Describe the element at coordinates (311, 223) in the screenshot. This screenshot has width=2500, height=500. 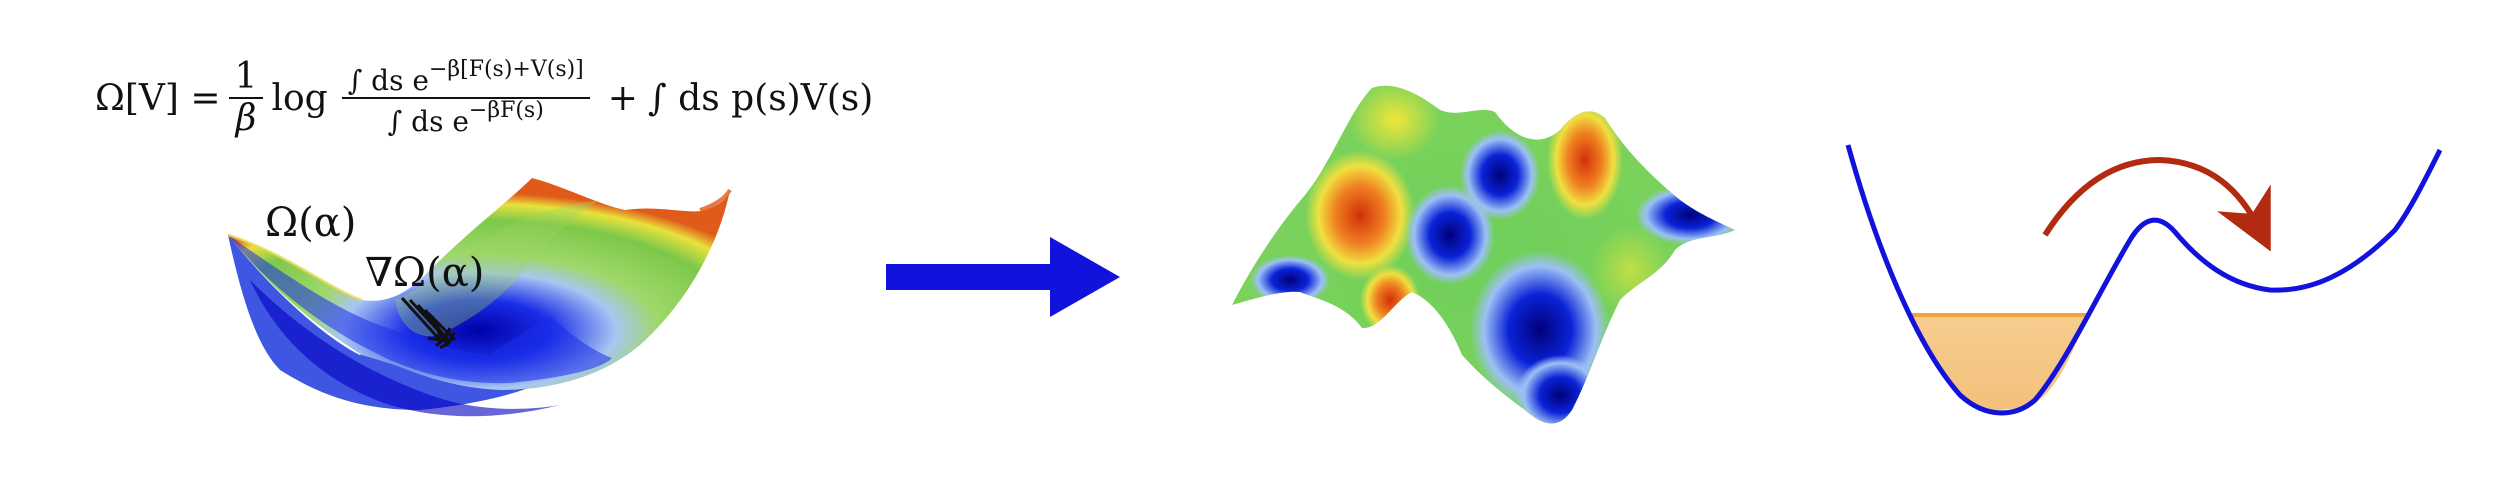
I see `omega-alpha-label: Ω(α)` at that location.